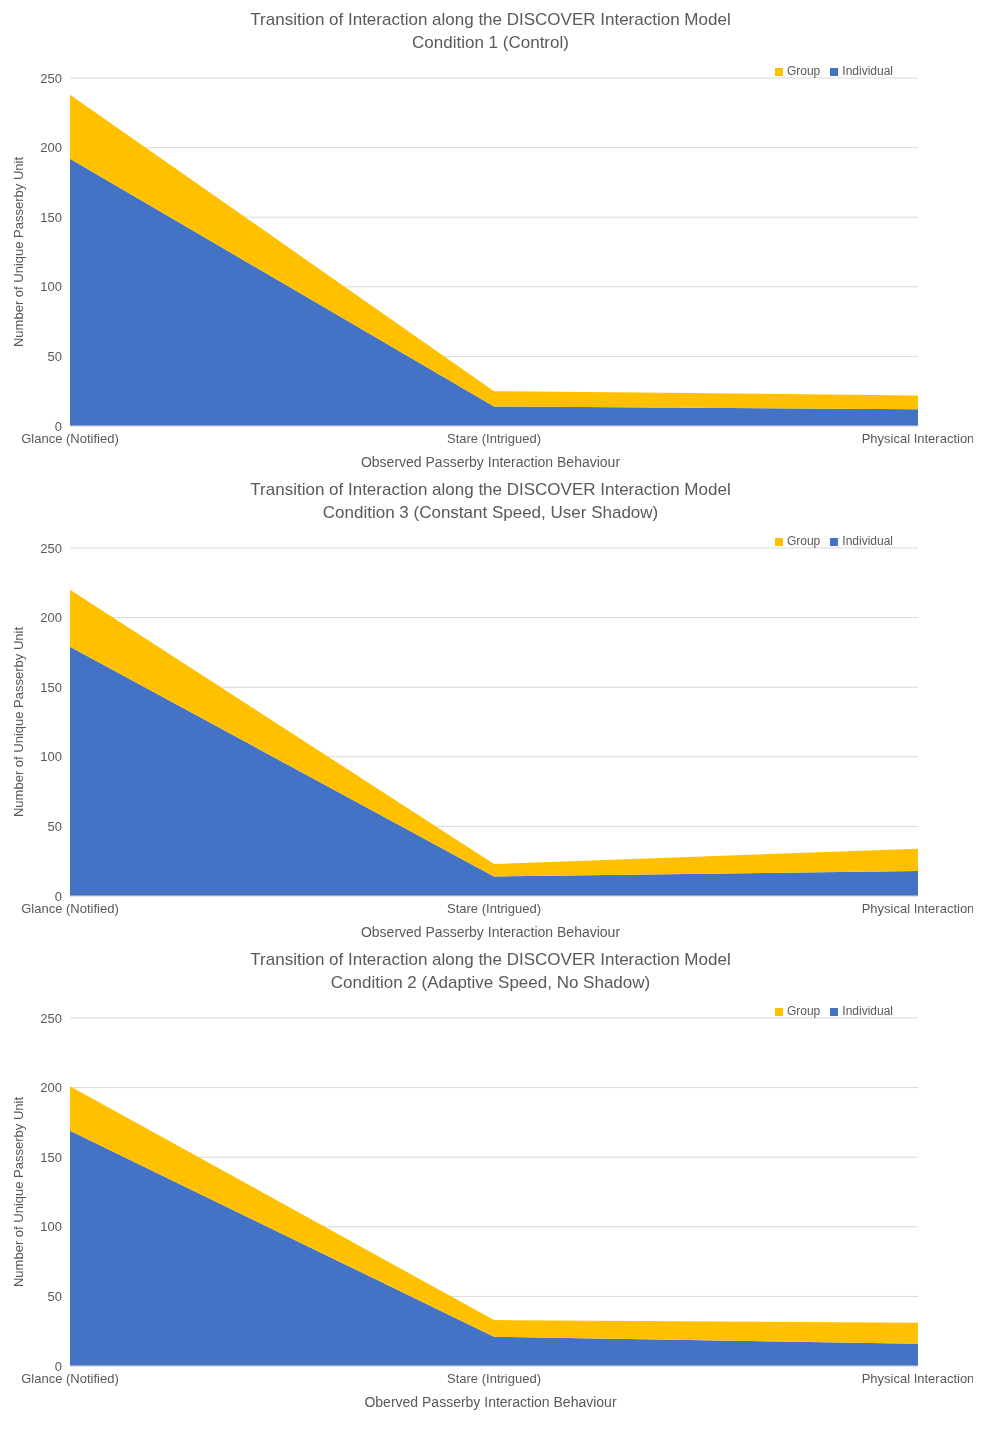  What do you see at coordinates (490, 513) in the screenshot?
I see `chart-subtitle: Condition 3 (Constant Speed, User Shadow)` at bounding box center [490, 513].